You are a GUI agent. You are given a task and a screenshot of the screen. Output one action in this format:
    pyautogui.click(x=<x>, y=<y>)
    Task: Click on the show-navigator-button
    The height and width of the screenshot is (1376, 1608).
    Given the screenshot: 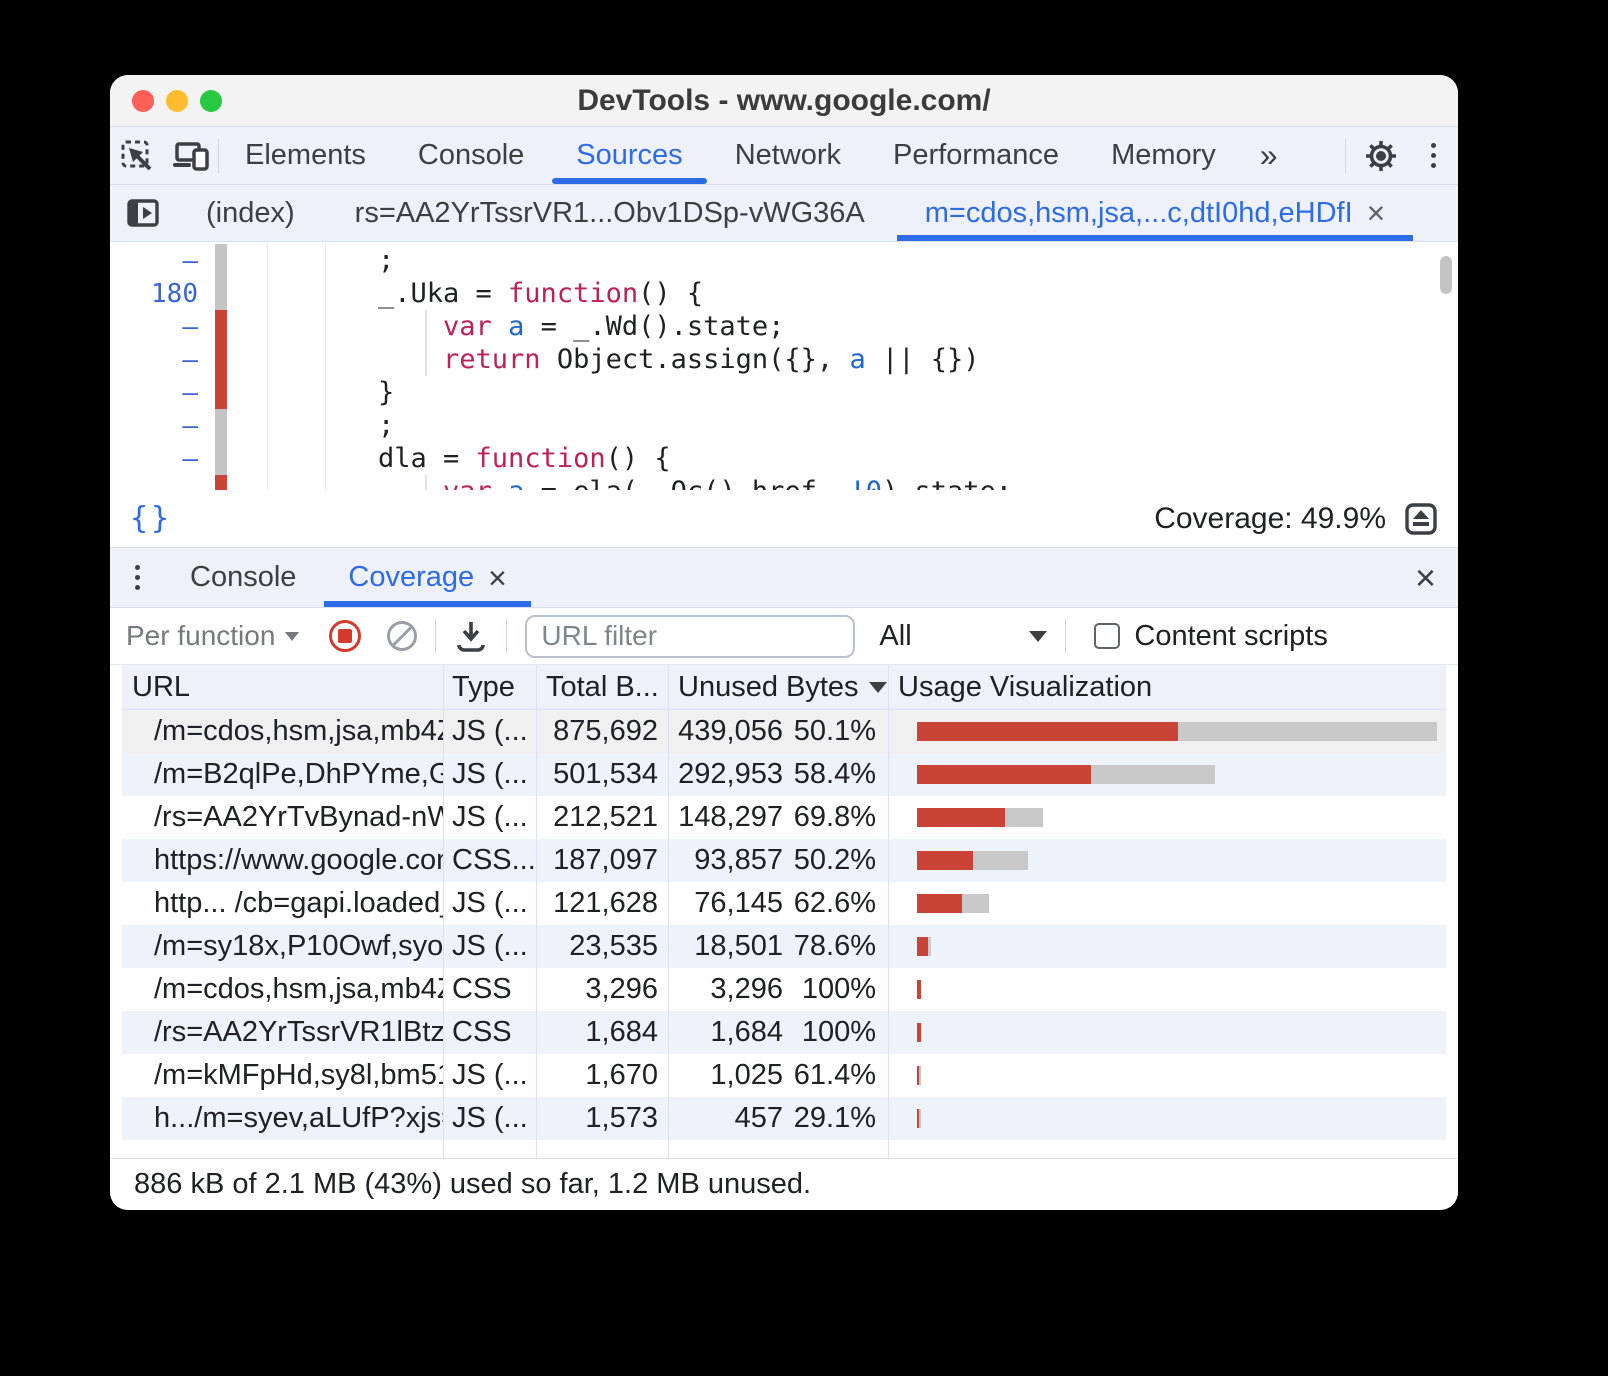 What is the action you would take?
    pyautogui.click(x=143, y=213)
    